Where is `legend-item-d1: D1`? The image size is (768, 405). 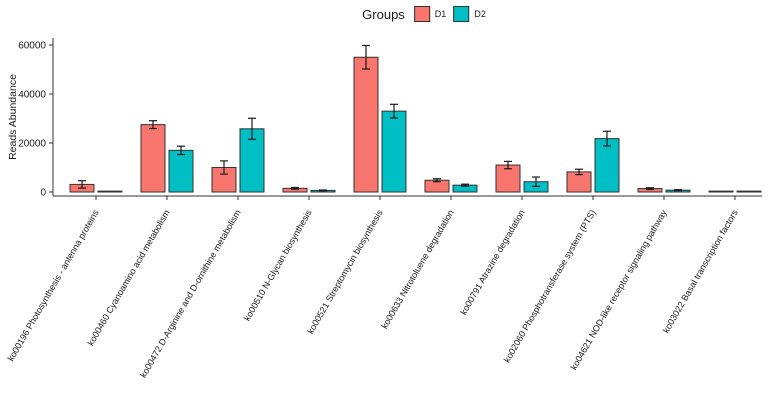
legend-item-d1: D1 is located at coordinates (430, 14).